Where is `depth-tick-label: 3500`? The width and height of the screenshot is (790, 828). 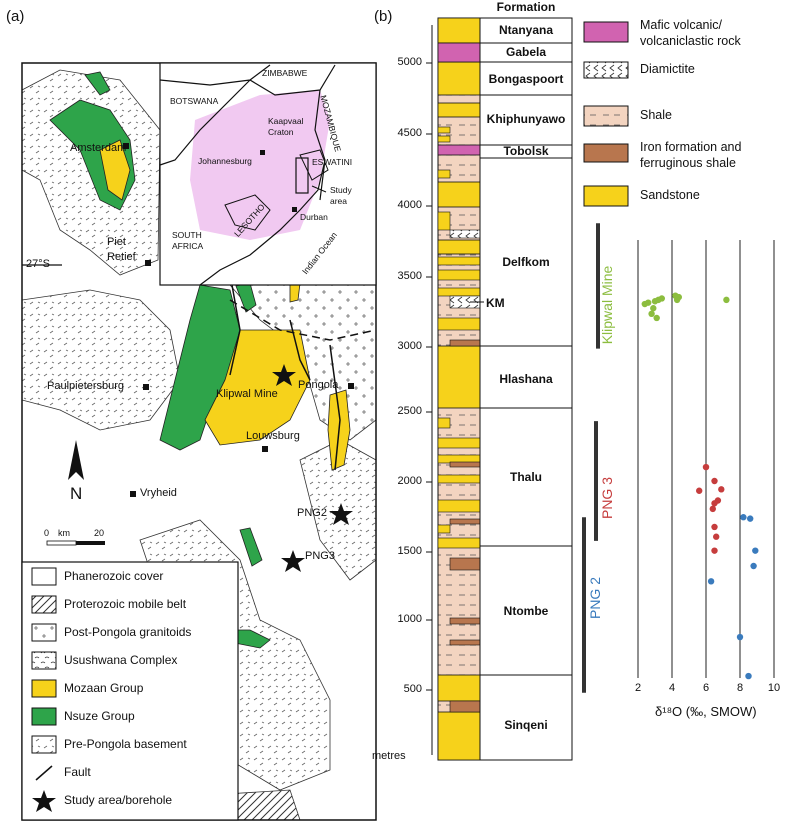
depth-tick-label: 3500 is located at coordinates (409, 276).